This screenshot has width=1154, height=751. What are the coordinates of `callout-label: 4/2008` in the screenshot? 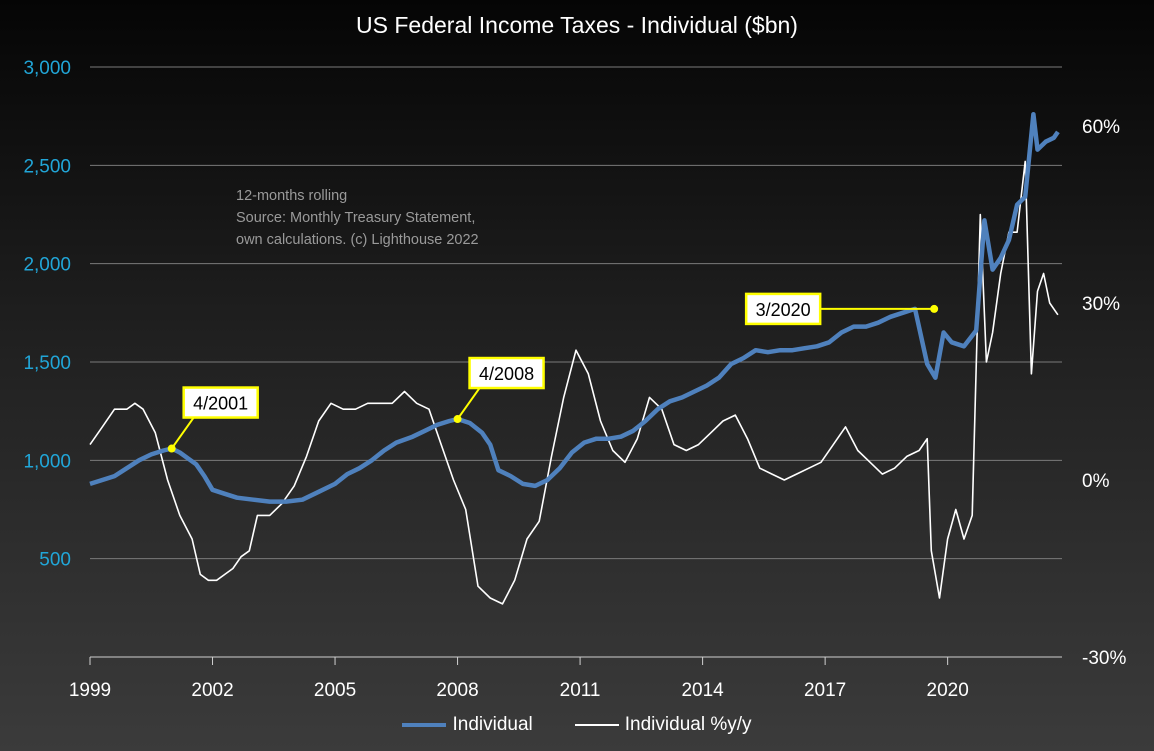 It's located at (506, 374).